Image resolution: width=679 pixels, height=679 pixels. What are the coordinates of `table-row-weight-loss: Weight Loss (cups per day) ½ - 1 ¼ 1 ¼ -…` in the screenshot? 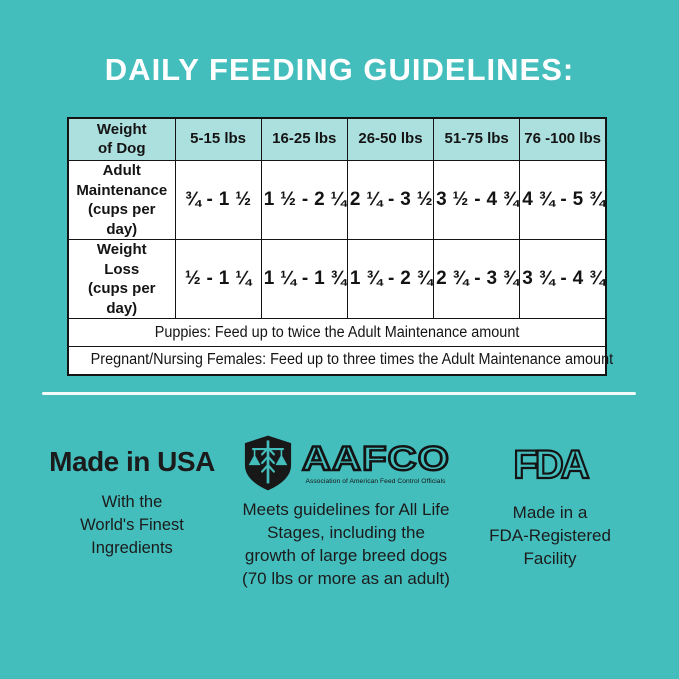 It's located at (337, 279).